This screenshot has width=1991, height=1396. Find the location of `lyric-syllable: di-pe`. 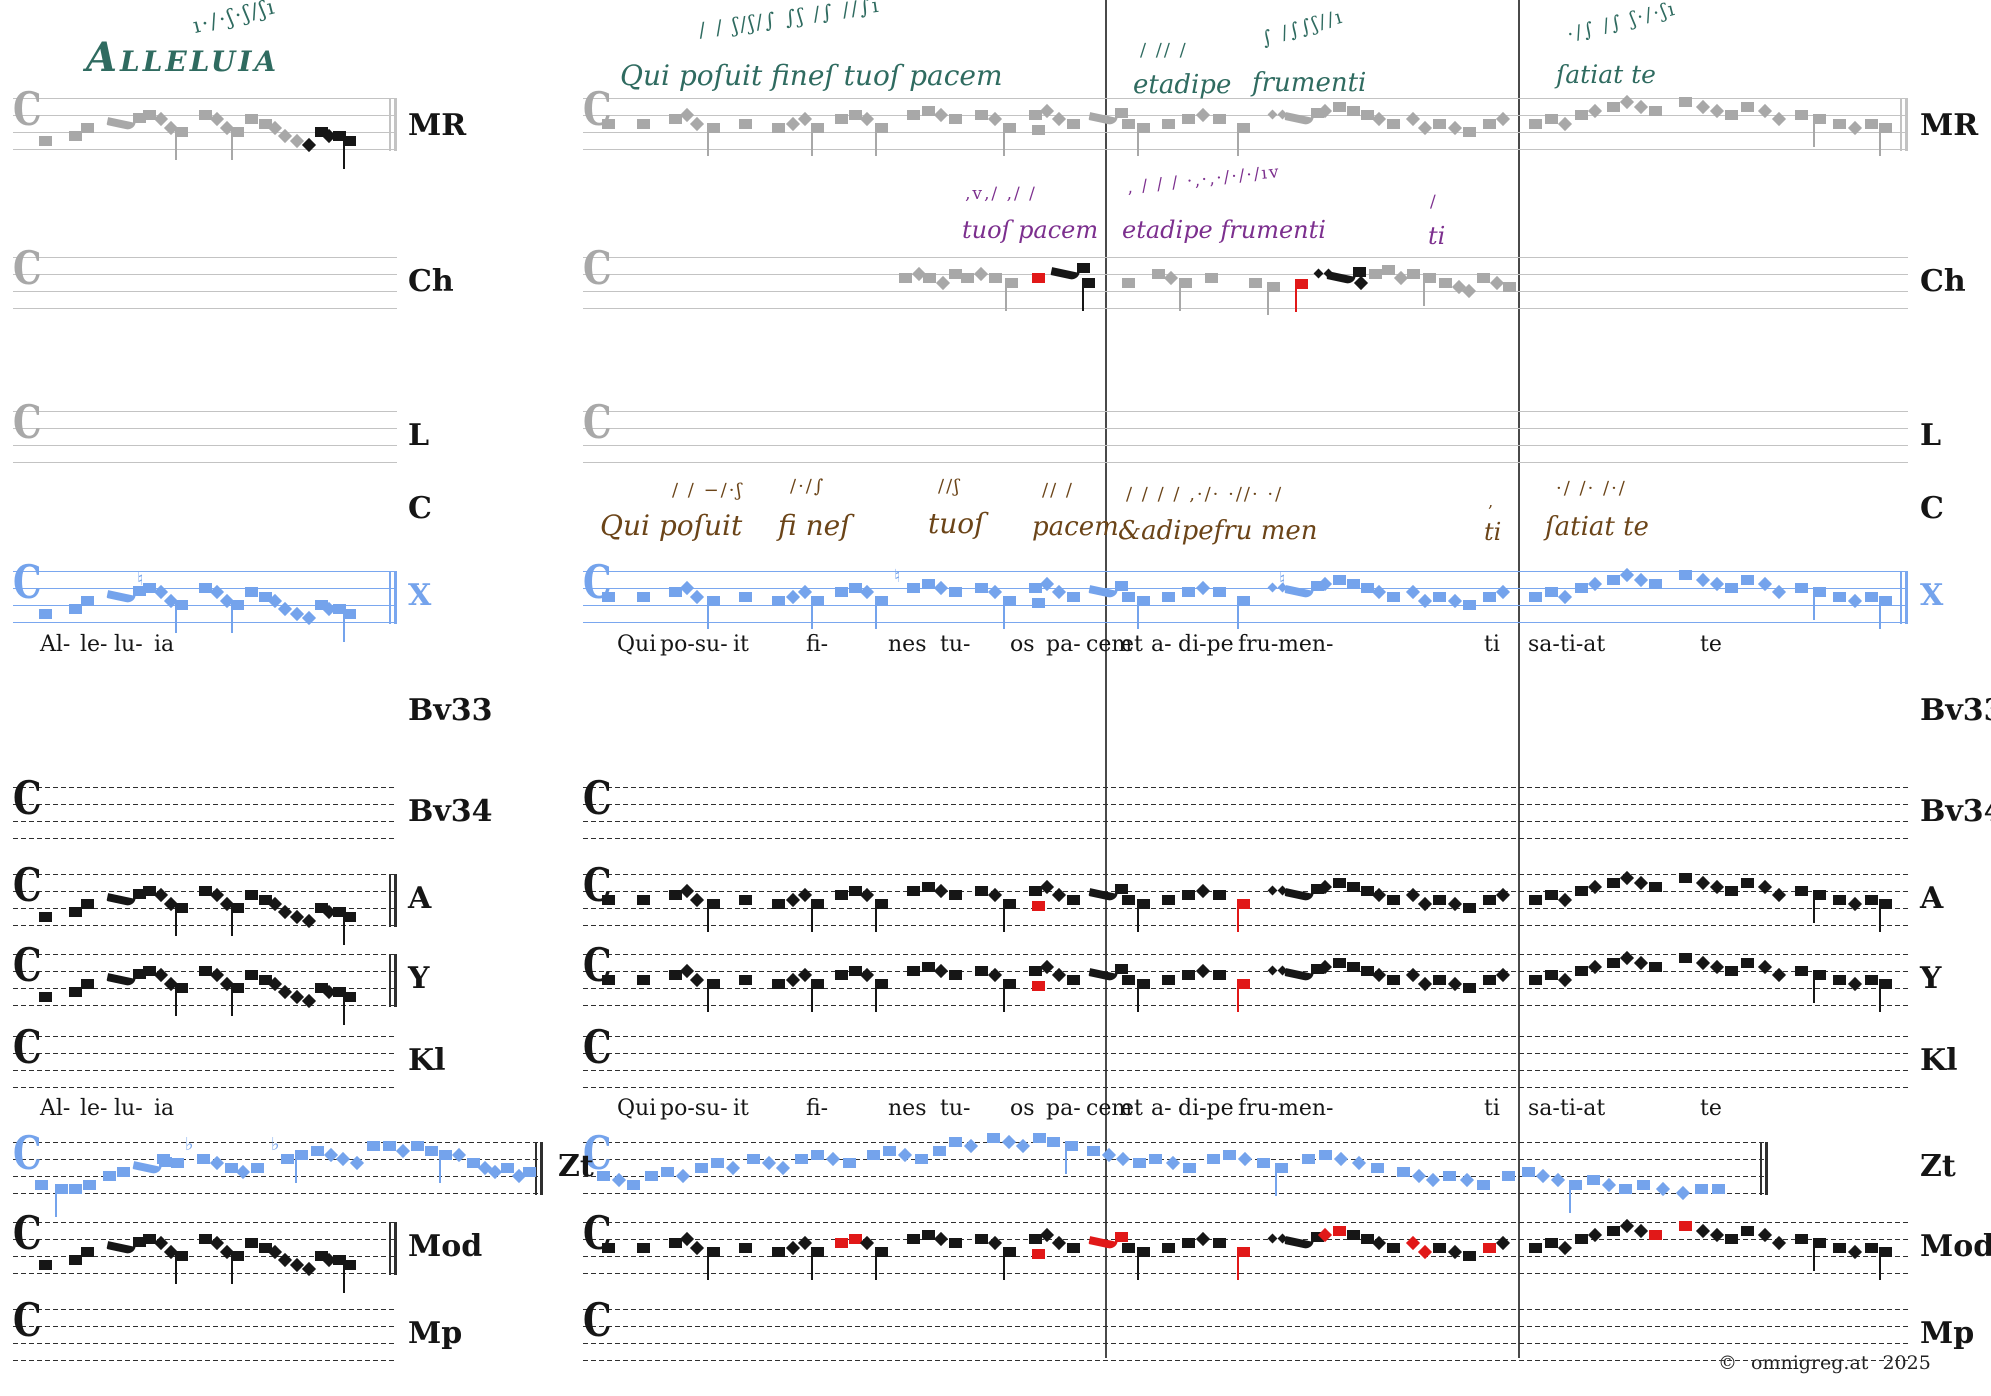

lyric-syllable: di-pe is located at coordinates (1206, 1108).